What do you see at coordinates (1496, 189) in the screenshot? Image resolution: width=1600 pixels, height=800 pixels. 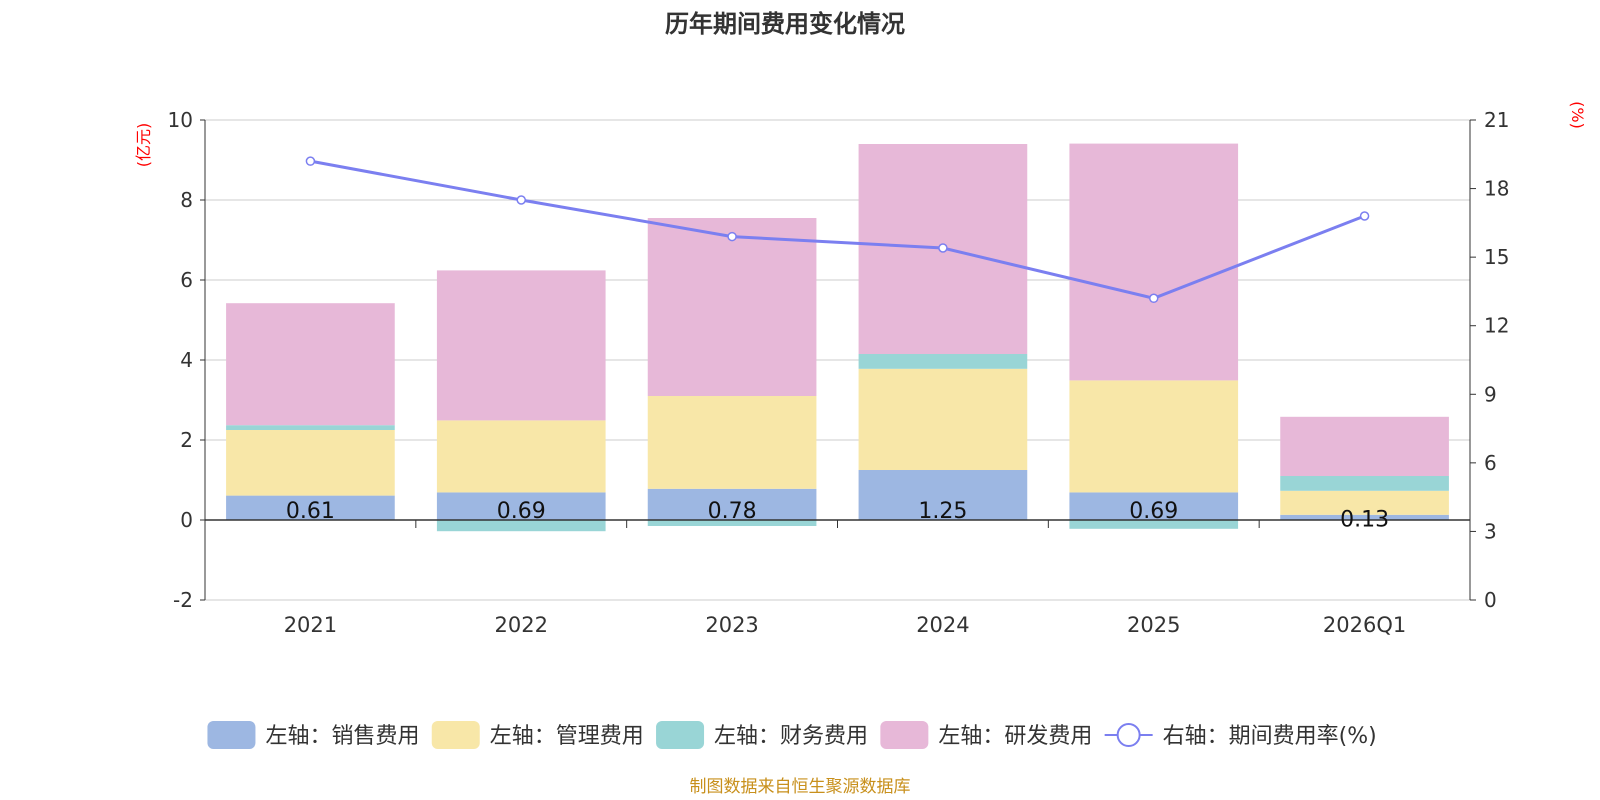 I see `right-axis-tick-label: 18` at bounding box center [1496, 189].